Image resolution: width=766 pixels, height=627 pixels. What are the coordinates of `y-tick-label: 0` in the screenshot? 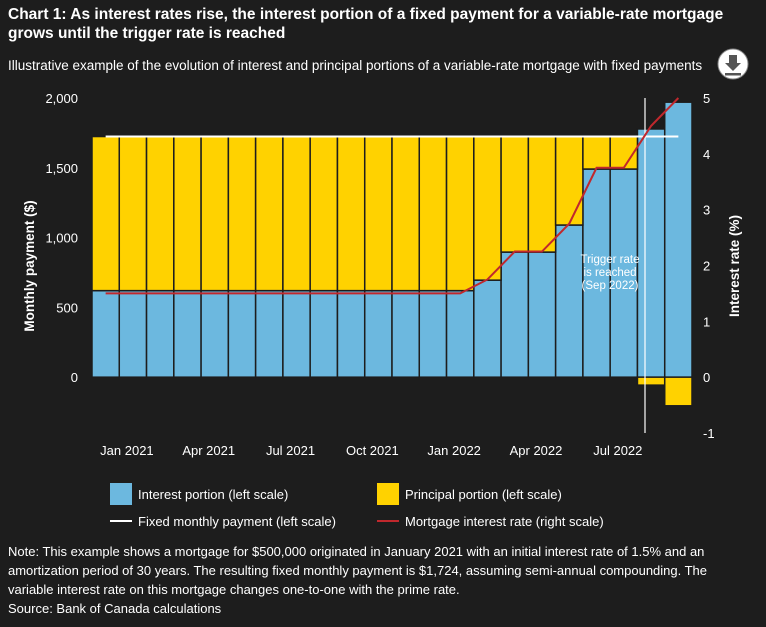 It's located at (74, 377).